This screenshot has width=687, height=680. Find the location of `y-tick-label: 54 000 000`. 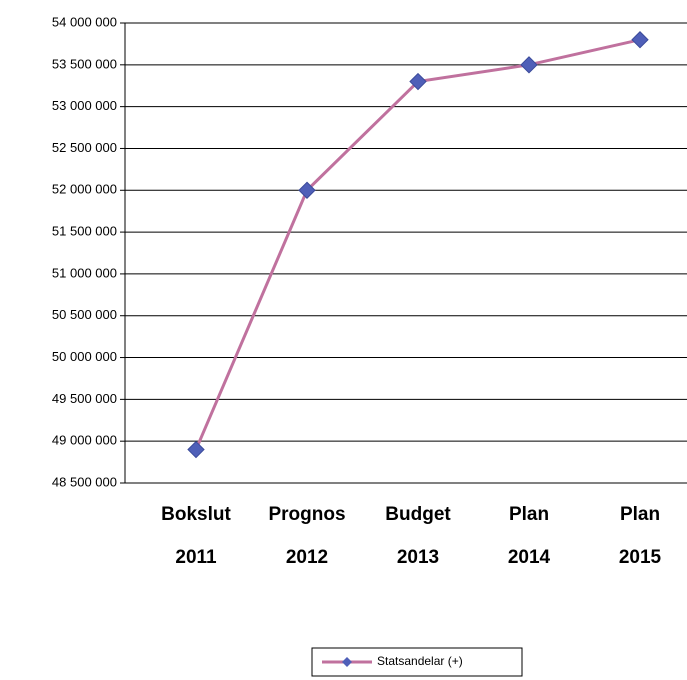

y-tick-label: 54 000 000 is located at coordinates (84, 21).